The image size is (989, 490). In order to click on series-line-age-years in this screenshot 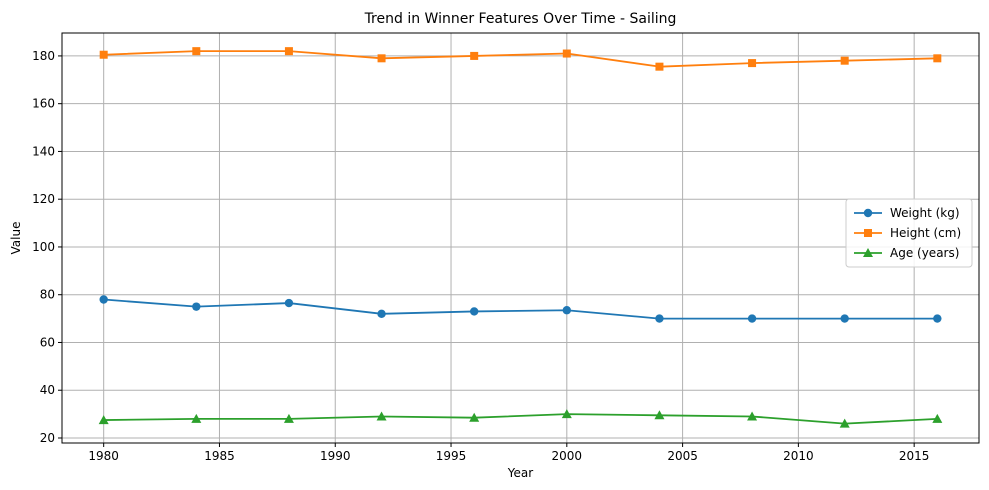, I will do `click(520, 419)`.